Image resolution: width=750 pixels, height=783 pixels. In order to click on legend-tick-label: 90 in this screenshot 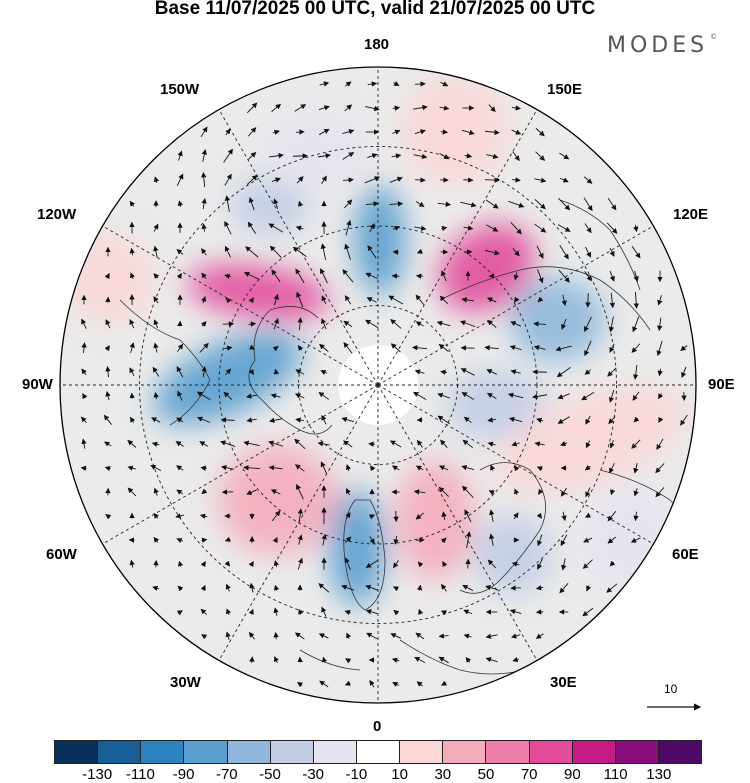, I will do `click(572, 774)`.